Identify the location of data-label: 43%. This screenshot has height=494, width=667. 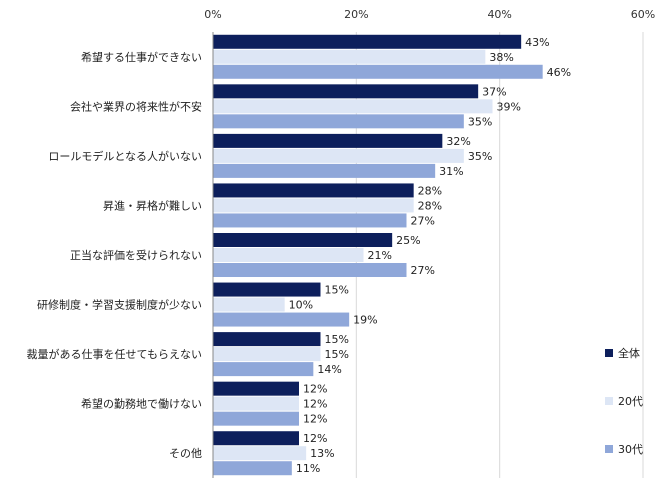
(537, 42).